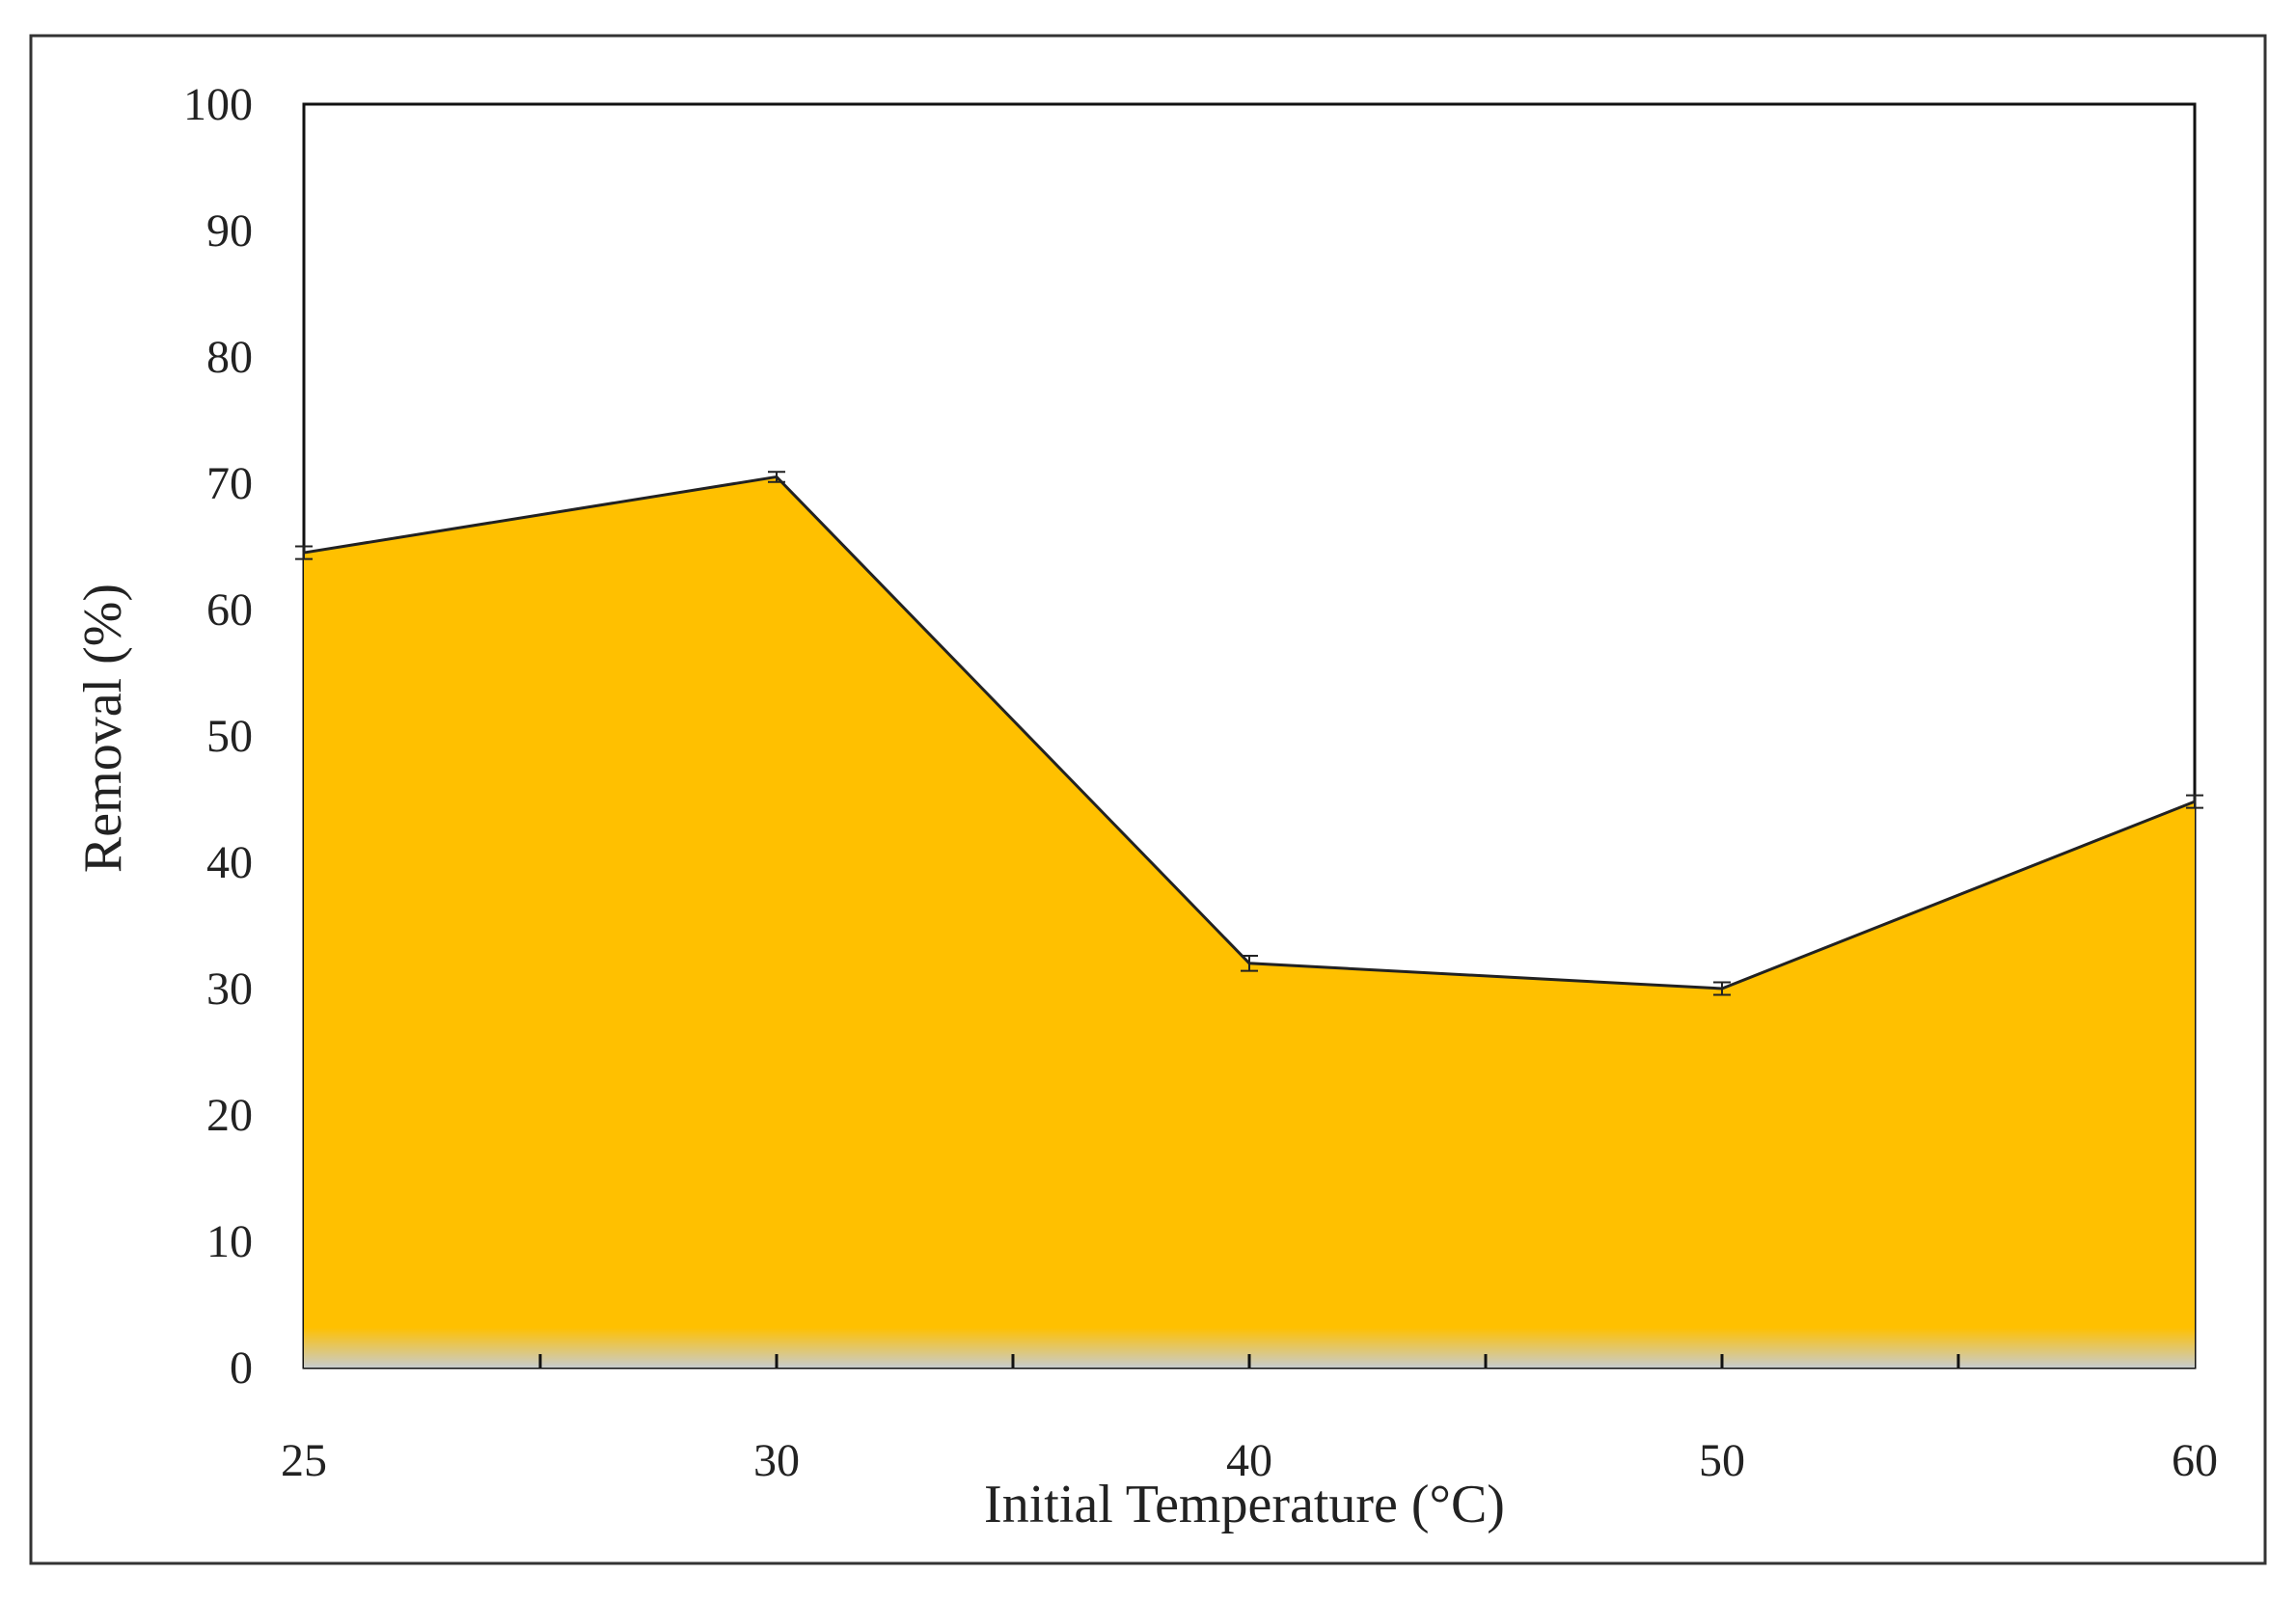  I want to click on y-tick-label-90: 90, so click(229, 231).